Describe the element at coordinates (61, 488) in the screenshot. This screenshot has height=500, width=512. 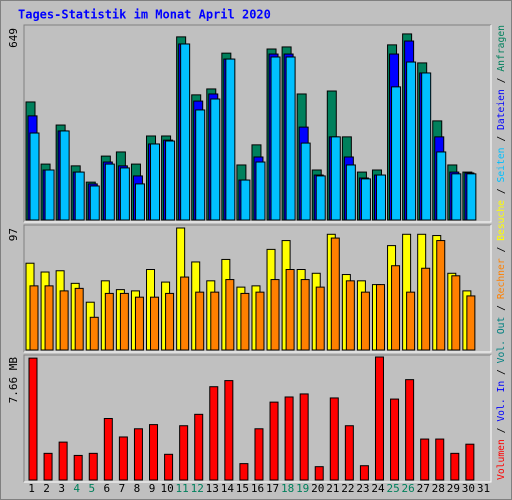
I see `x-tick-label: 3` at that location.